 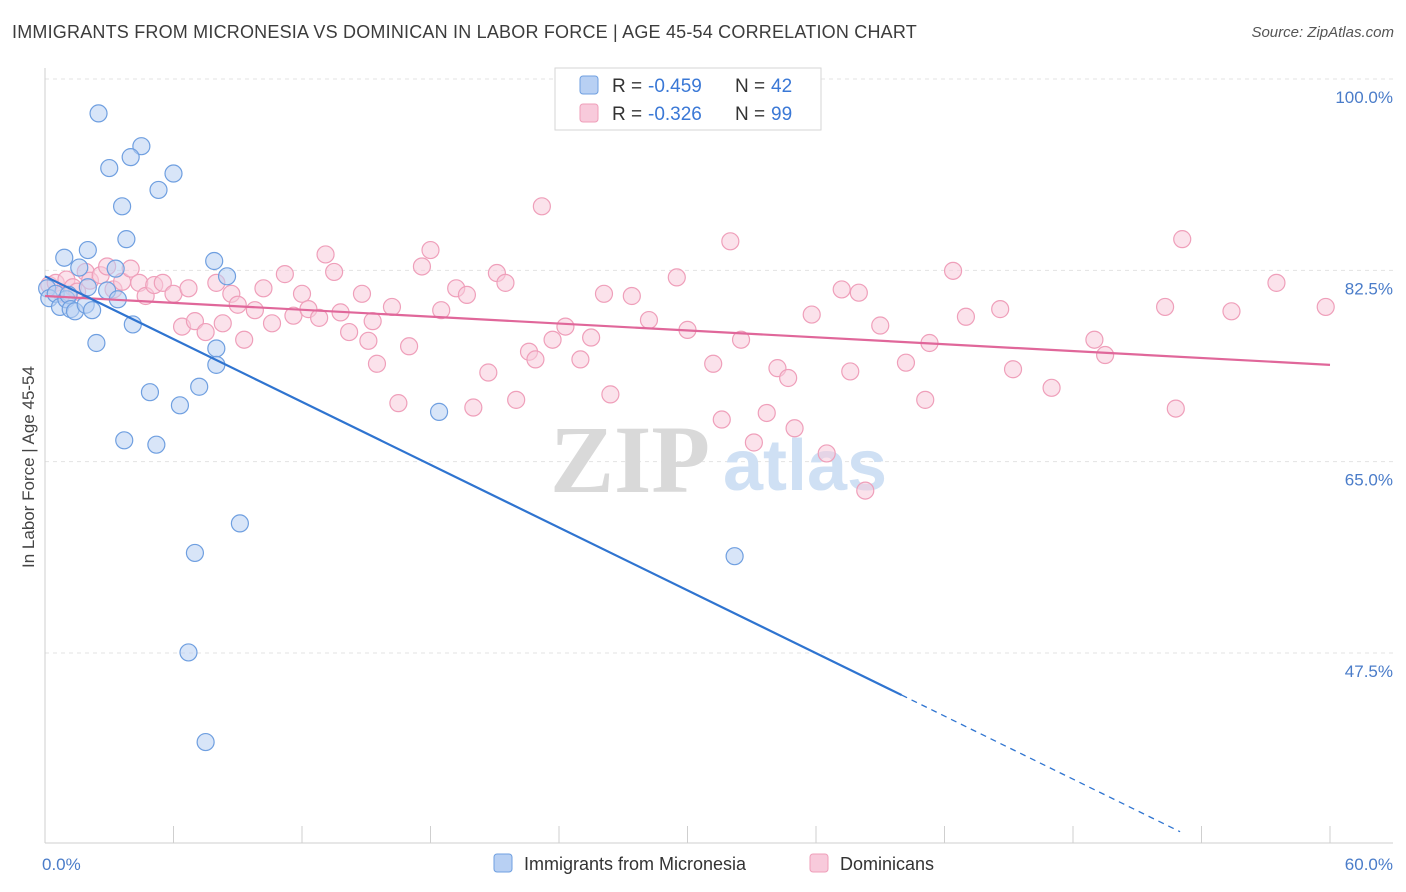 What do you see at coordinates (781, 86) in the screenshot?
I see `micronesia-n-value: 42` at bounding box center [781, 86].